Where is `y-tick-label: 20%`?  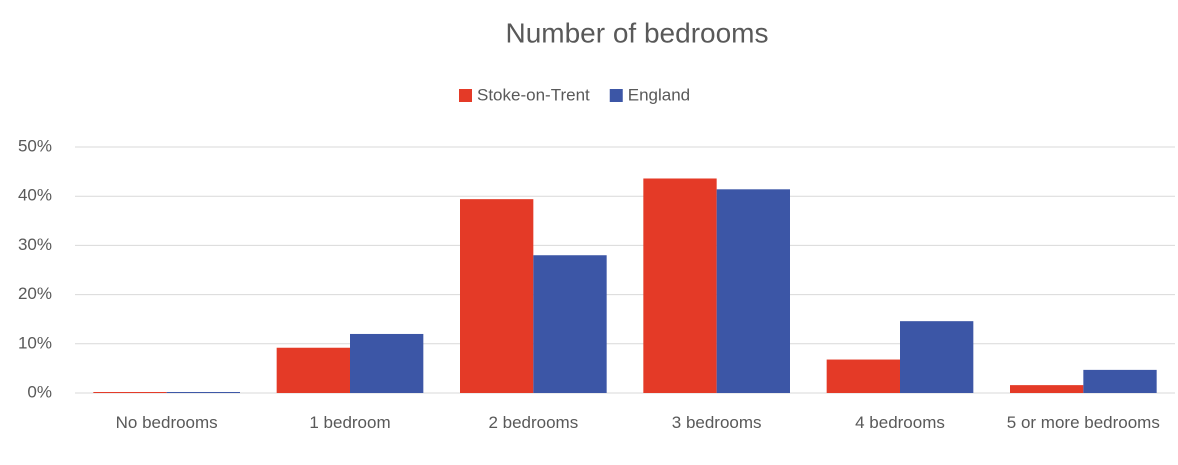
y-tick-label: 20% is located at coordinates (35, 293).